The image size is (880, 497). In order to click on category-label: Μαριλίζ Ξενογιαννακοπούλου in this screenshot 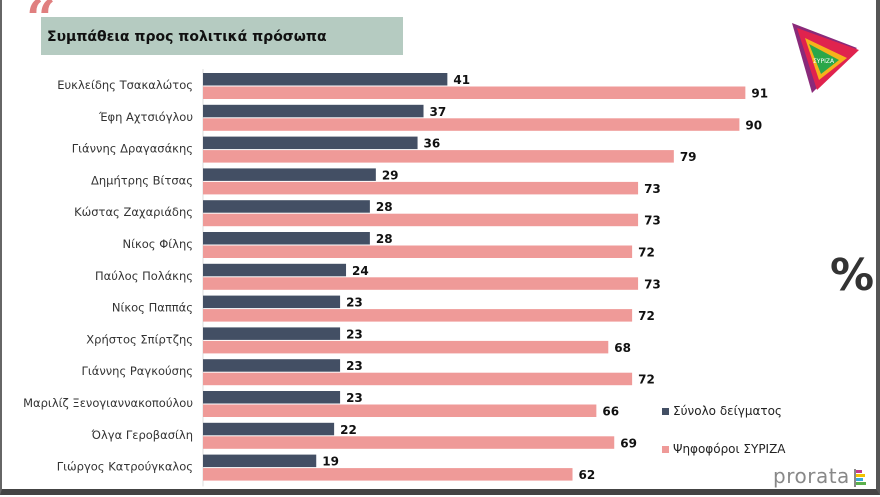, I will do `click(108, 403)`.